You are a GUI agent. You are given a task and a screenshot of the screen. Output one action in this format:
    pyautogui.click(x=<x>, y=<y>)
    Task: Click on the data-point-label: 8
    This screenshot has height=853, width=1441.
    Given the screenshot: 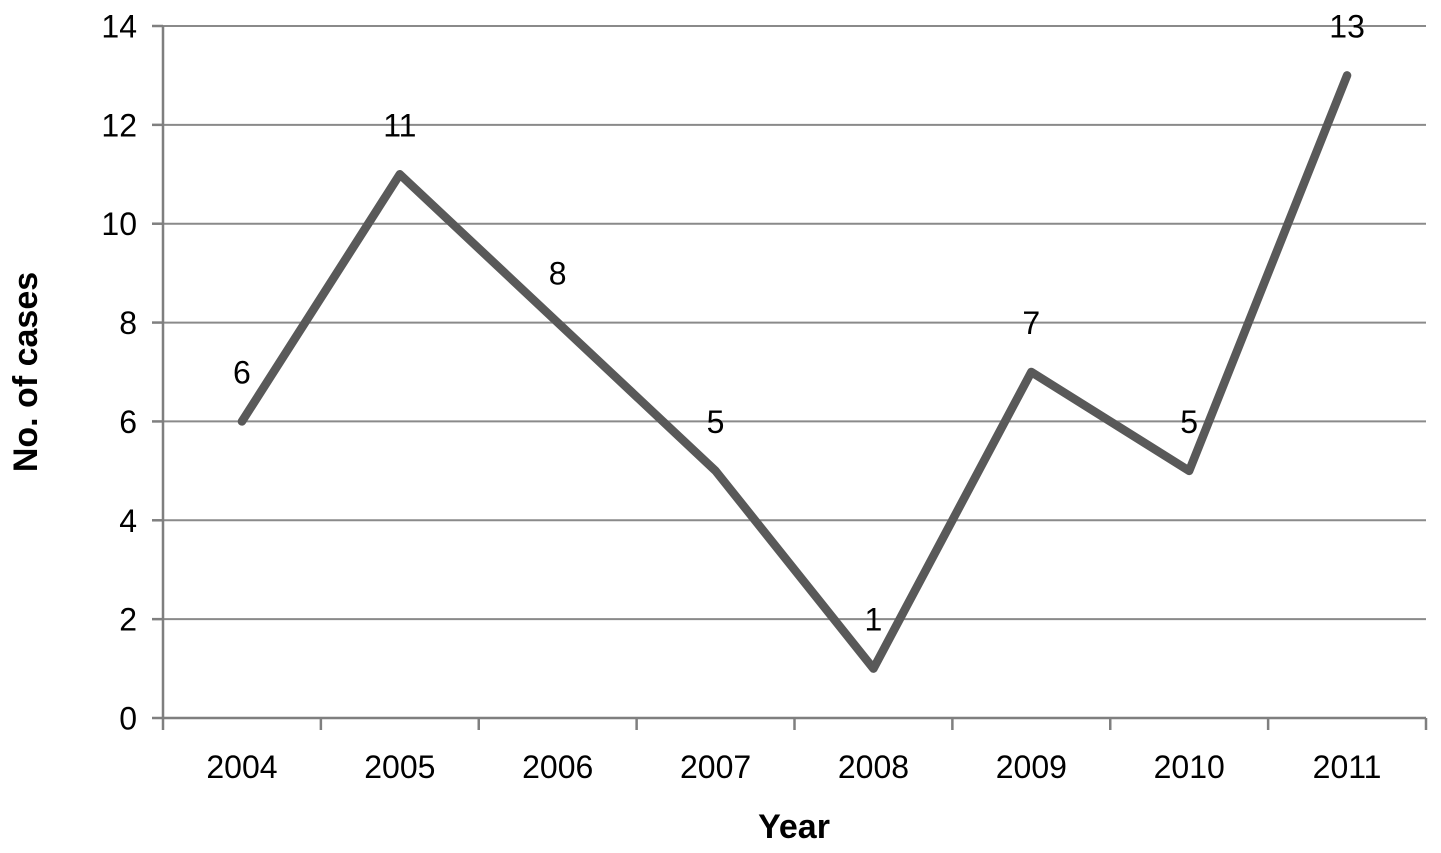 What is the action you would take?
    pyautogui.click(x=558, y=274)
    